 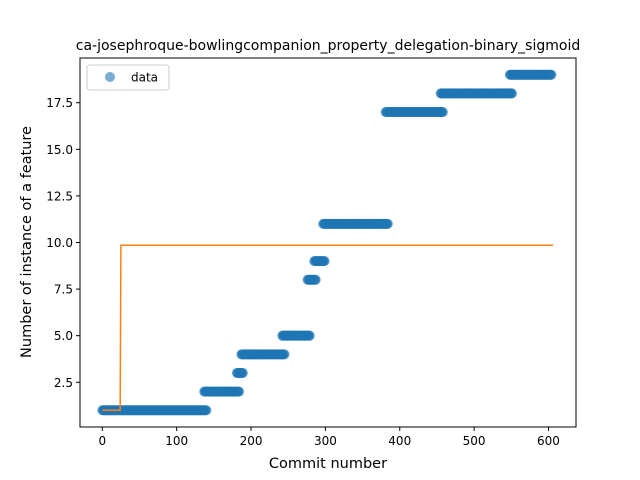 I want to click on x-tick-label: 400, so click(x=399, y=441).